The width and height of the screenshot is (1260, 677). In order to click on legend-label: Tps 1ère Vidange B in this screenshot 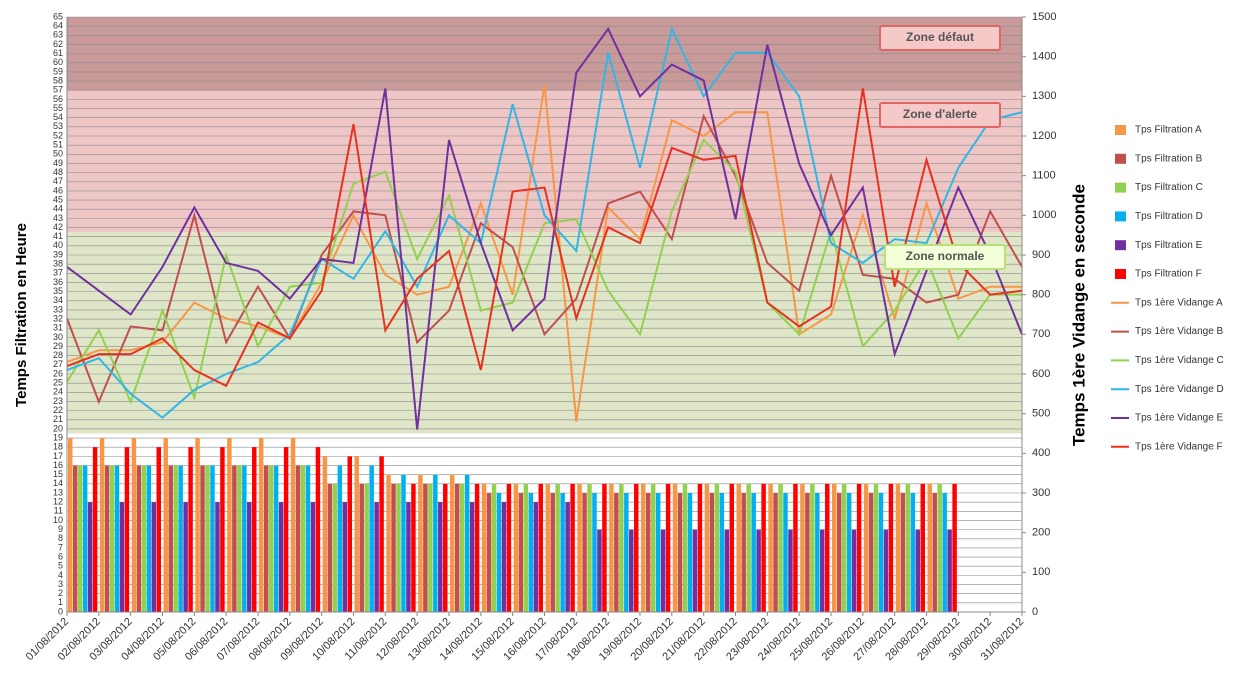, I will do `click(1179, 331)`.